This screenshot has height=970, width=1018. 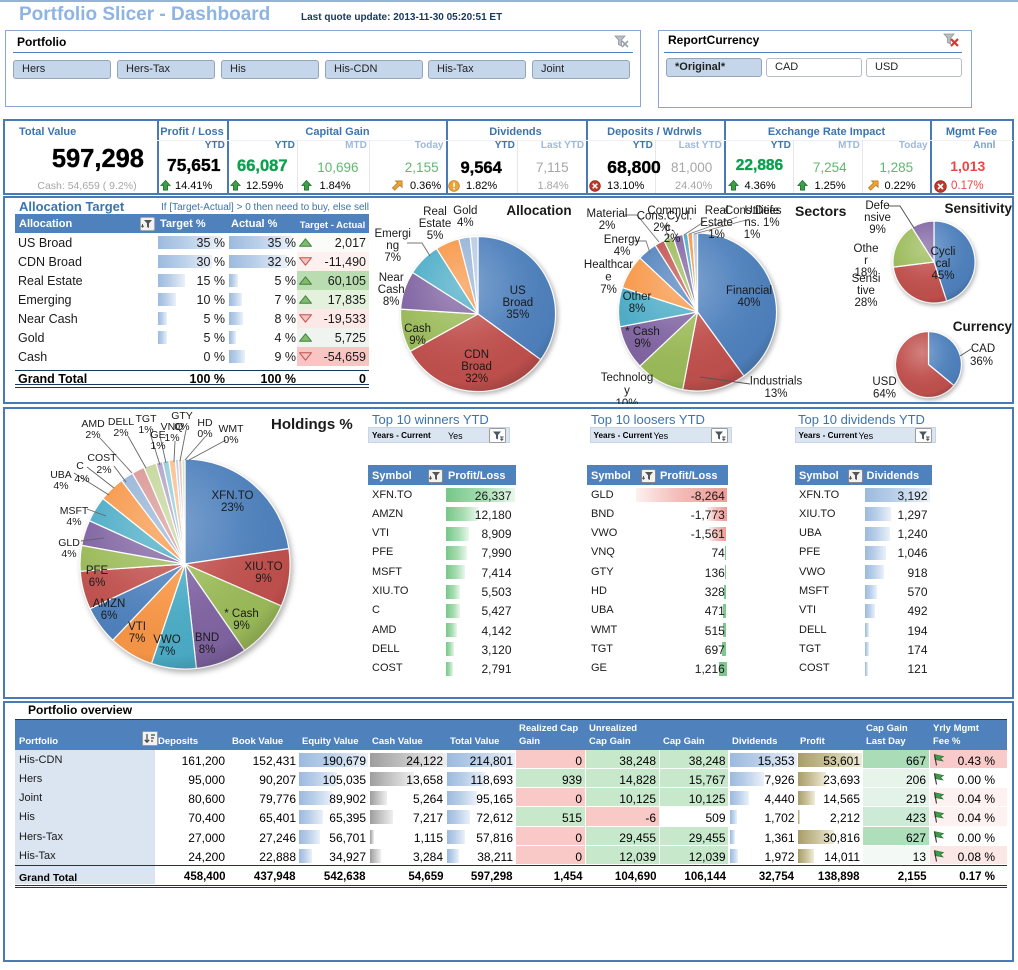 I want to click on svg-text: Cons.Cycl., so click(x=665, y=217).